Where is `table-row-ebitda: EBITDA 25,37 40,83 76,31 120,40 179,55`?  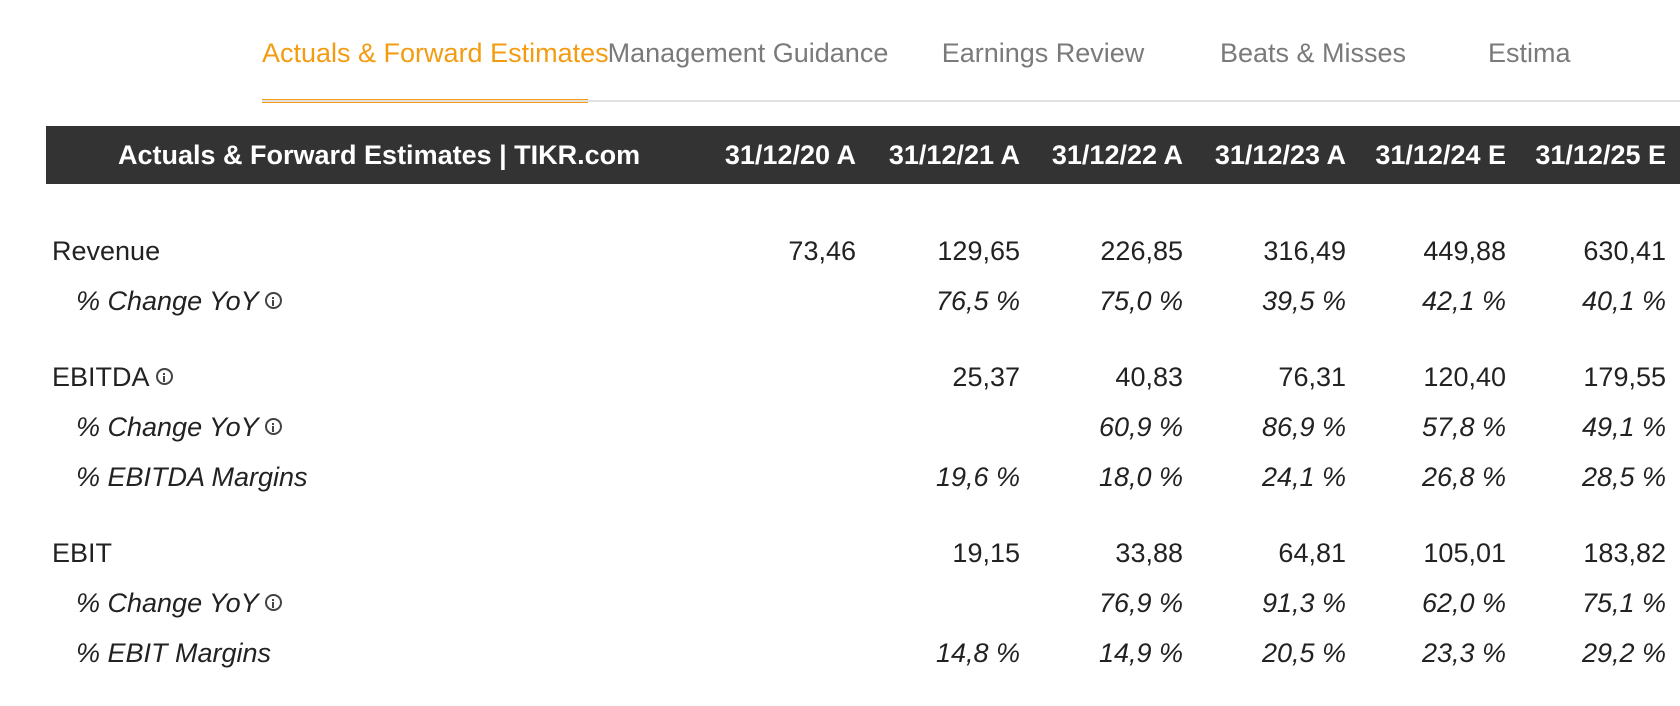 table-row-ebitda: EBITDA 25,37 40,83 76,31 120,40 179,55 is located at coordinates (863, 377).